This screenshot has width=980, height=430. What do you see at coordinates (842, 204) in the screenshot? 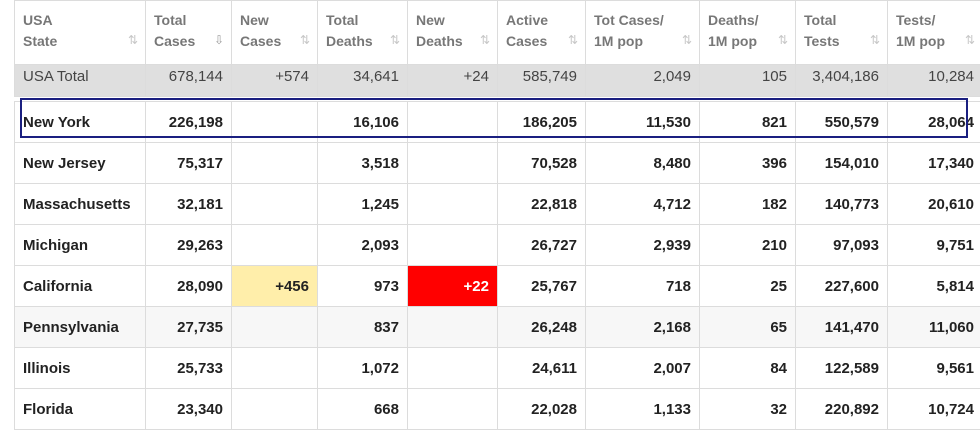
I see `total-tests-cell: 140,773` at bounding box center [842, 204].